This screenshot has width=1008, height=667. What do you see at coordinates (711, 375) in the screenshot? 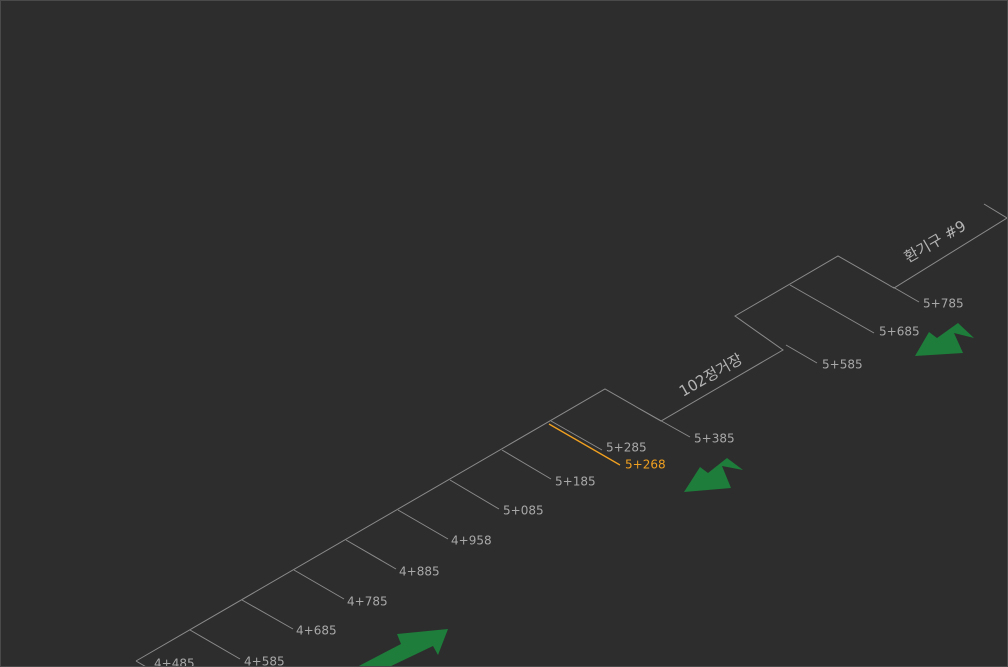
I see `station-label: 102정거장` at bounding box center [711, 375].